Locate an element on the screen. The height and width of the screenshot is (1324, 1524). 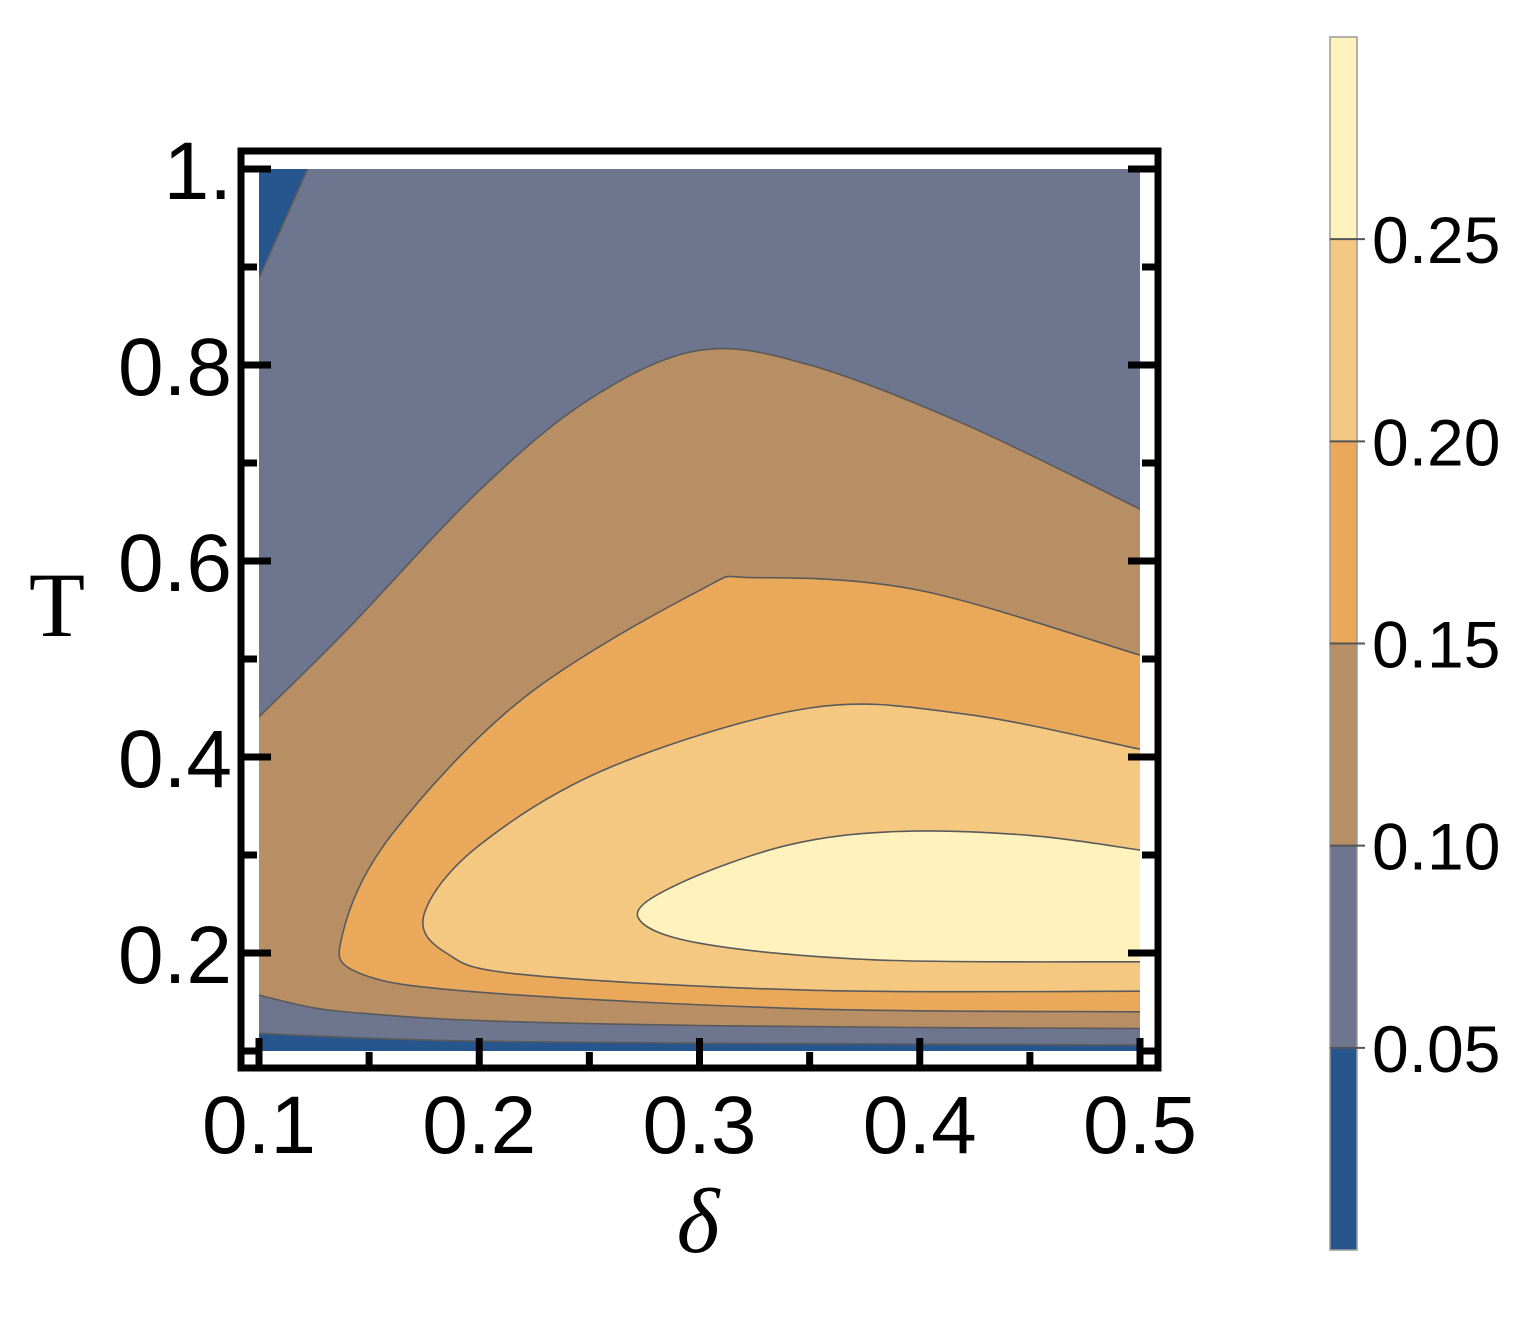
y-tick-label: 0.2 is located at coordinates (175, 955).